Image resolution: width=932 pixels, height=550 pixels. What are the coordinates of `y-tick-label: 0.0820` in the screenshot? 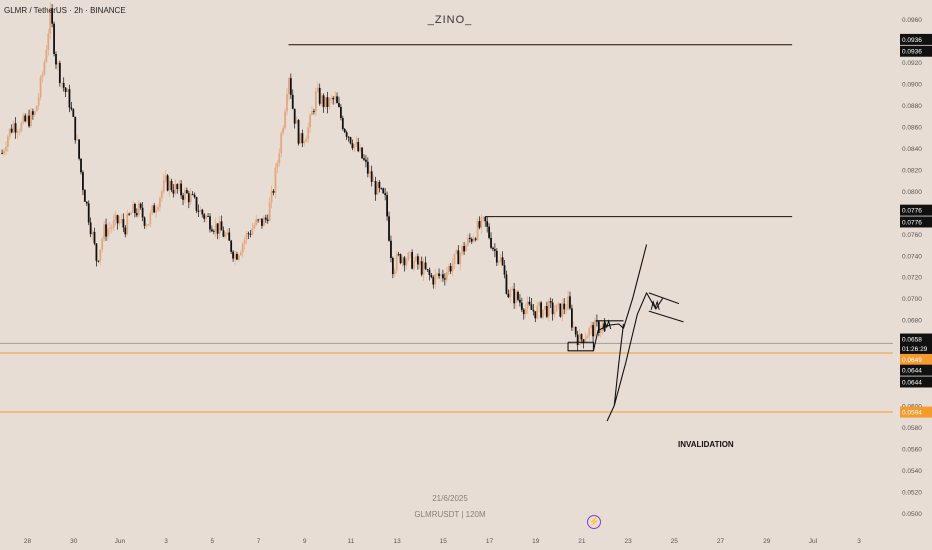 It's located at (912, 170).